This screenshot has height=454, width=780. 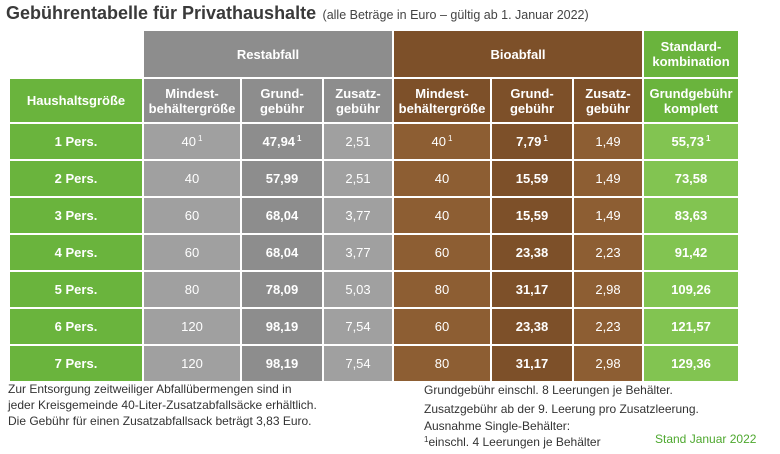 What do you see at coordinates (532, 178) in the screenshot?
I see `cell-value: 15,59` at bounding box center [532, 178].